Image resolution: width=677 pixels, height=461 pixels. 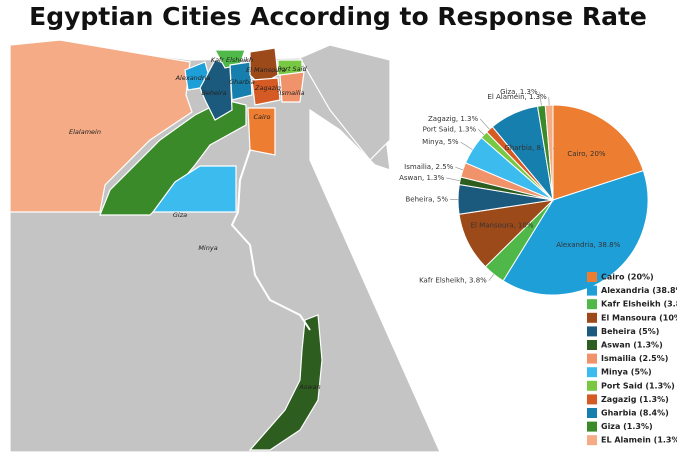 What do you see at coordinates (267, 88) in the screenshot?
I see `region-label: Zagazig` at bounding box center [267, 88].